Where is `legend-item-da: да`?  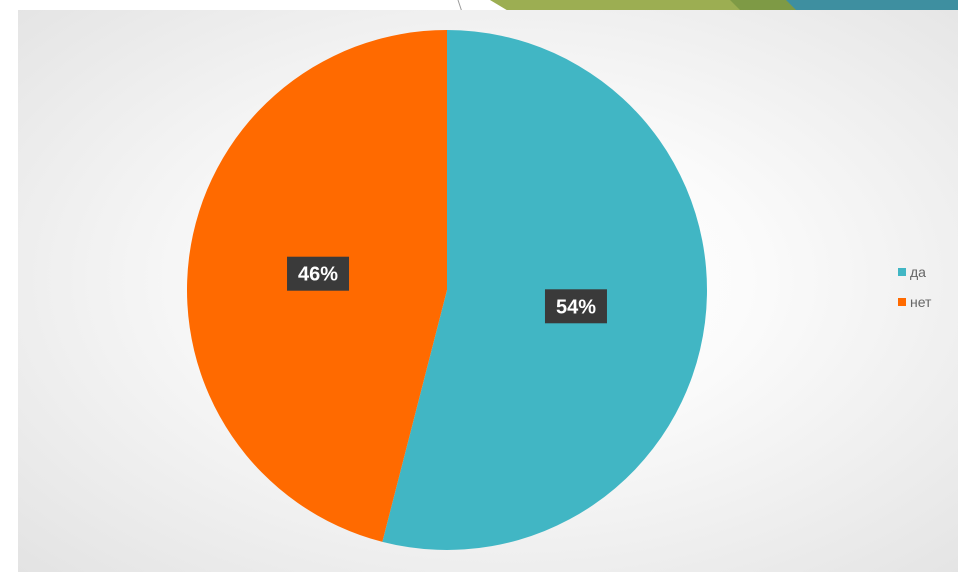
legend-item-da: да is located at coordinates (928, 272).